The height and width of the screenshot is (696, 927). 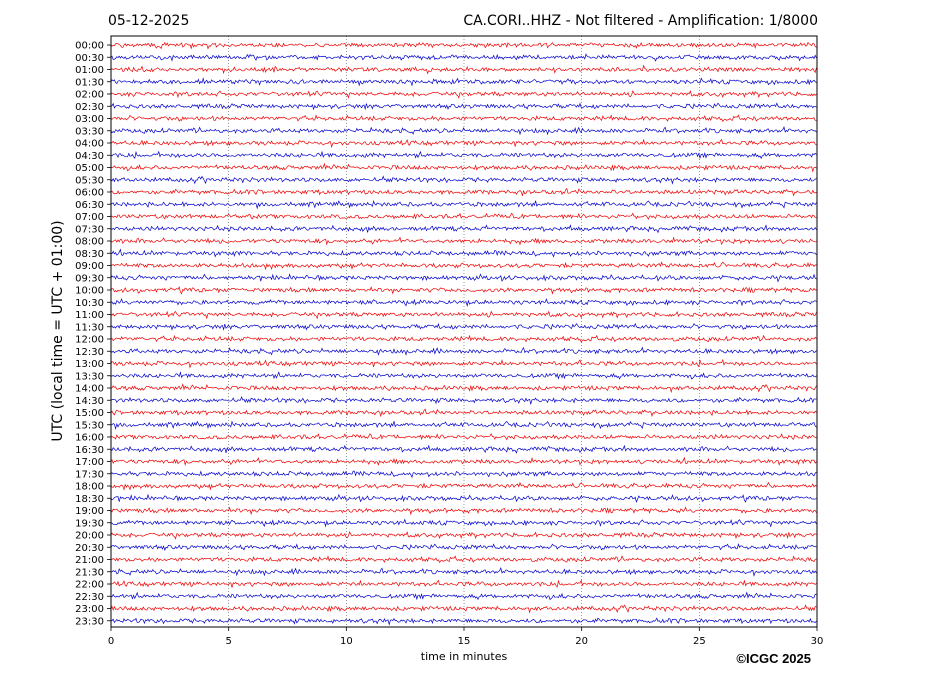 I want to click on row-label-0930: 09:30, so click(x=89, y=278).